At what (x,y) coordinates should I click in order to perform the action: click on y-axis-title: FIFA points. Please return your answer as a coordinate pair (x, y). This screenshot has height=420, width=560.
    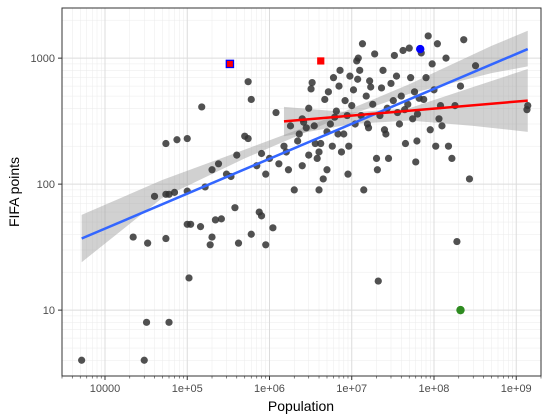
    Looking at the image, I should click on (14, 192).